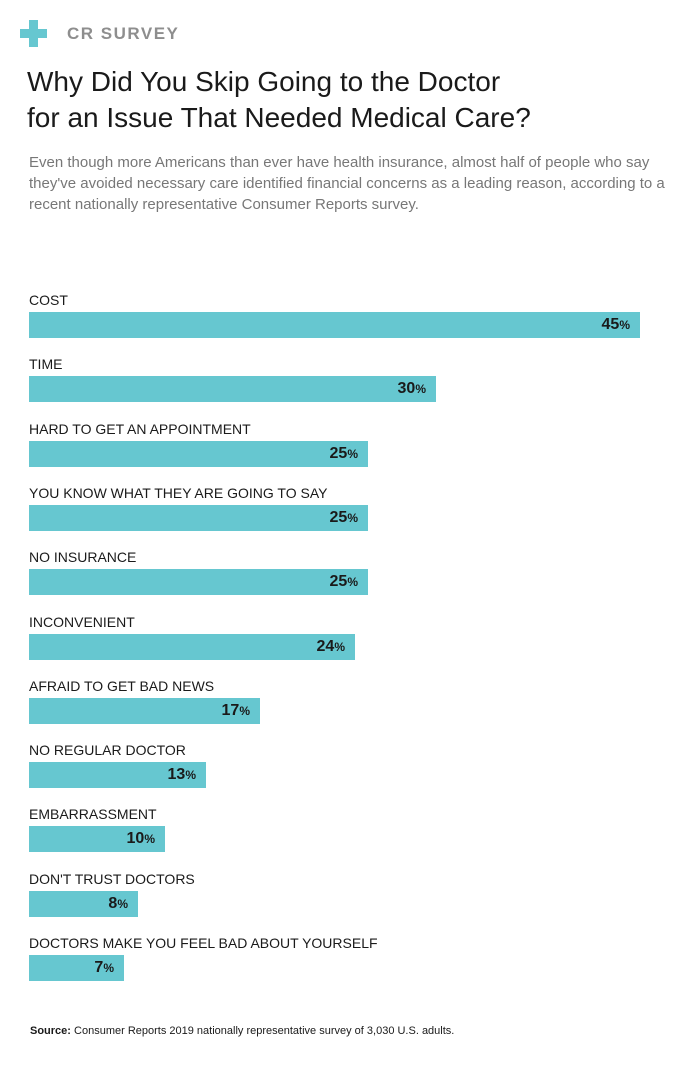 This screenshot has width=700, height=1081. Describe the element at coordinates (203, 943) in the screenshot. I see `bar-category-label: DOCTORS MAKE YOU FEEL BAD ABOUT YOURSELF` at that location.